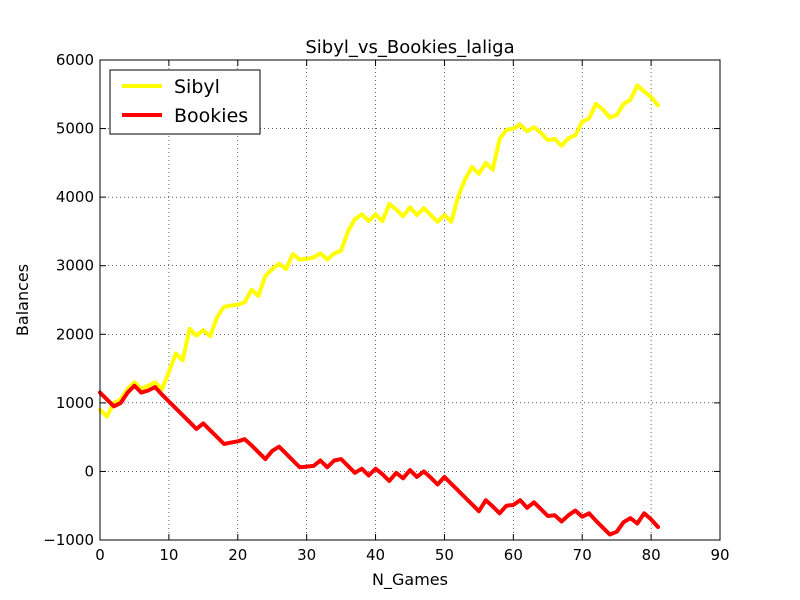 Image resolution: width=800 pixels, height=600 pixels. Describe the element at coordinates (75, 129) in the screenshot. I see `y-tick-label: 5000` at that location.